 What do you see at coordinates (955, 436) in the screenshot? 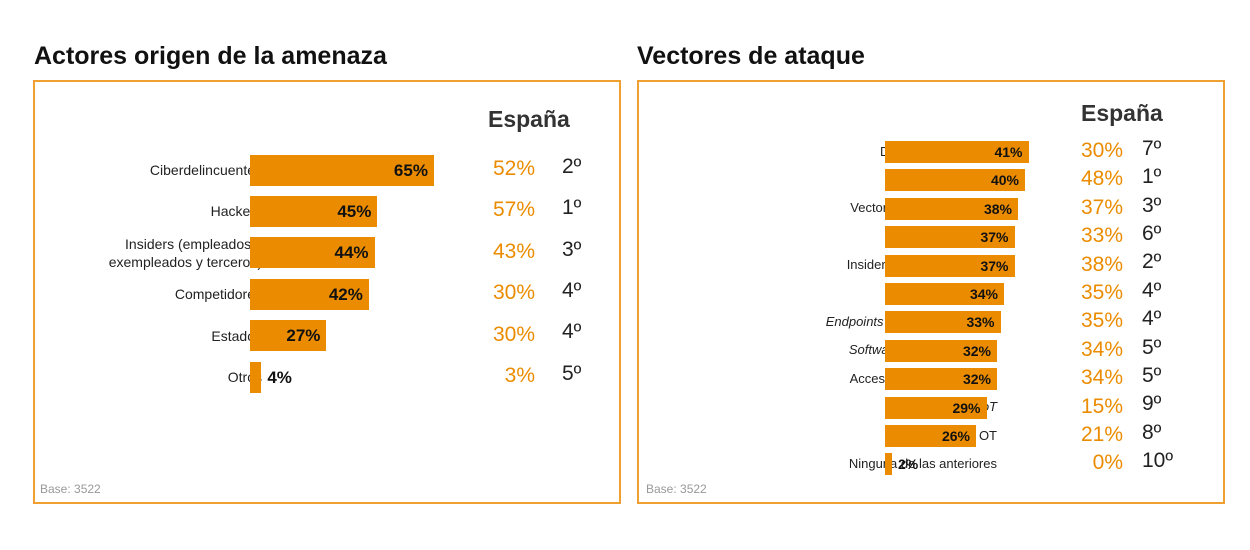
I see `bar-value-label: 26%` at bounding box center [955, 436].